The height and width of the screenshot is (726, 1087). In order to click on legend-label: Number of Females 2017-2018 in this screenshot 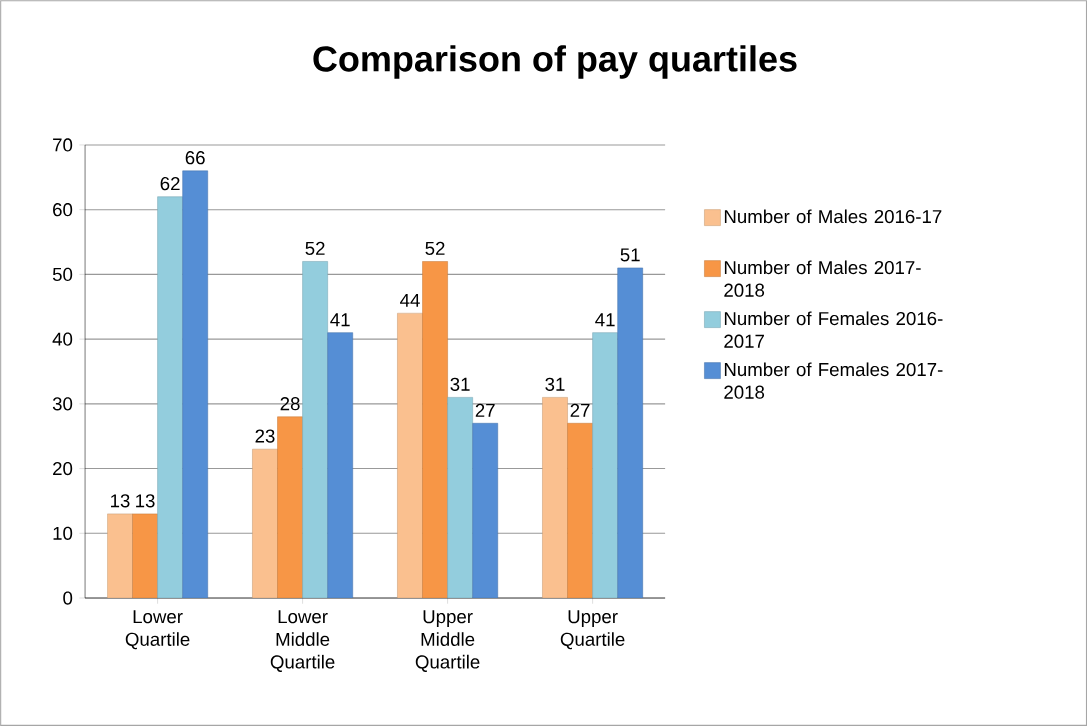, I will do `click(833, 380)`.